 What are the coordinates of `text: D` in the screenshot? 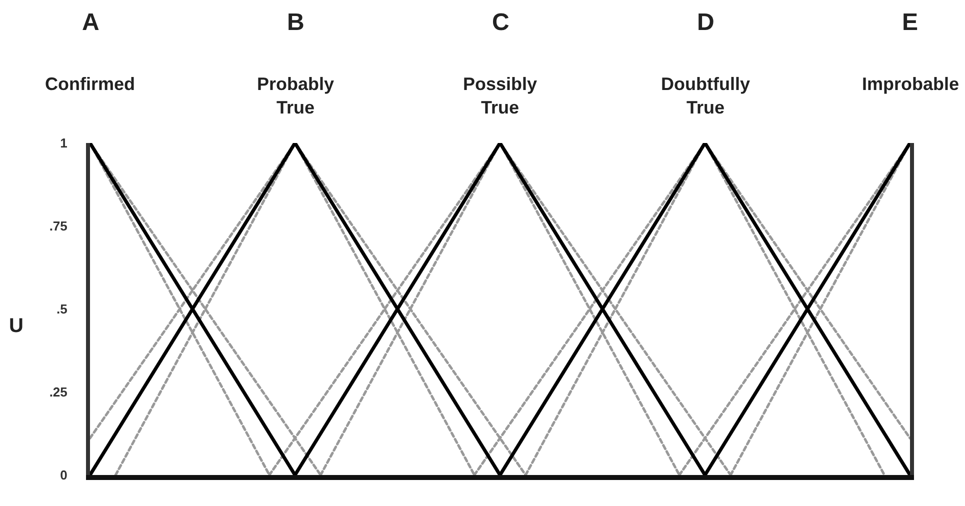 It's located at (705, 22).